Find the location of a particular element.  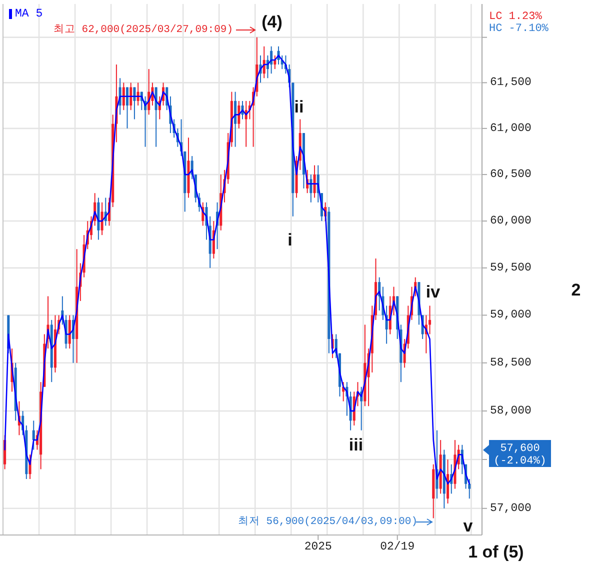

annotation: ii is located at coordinates (299, 107).